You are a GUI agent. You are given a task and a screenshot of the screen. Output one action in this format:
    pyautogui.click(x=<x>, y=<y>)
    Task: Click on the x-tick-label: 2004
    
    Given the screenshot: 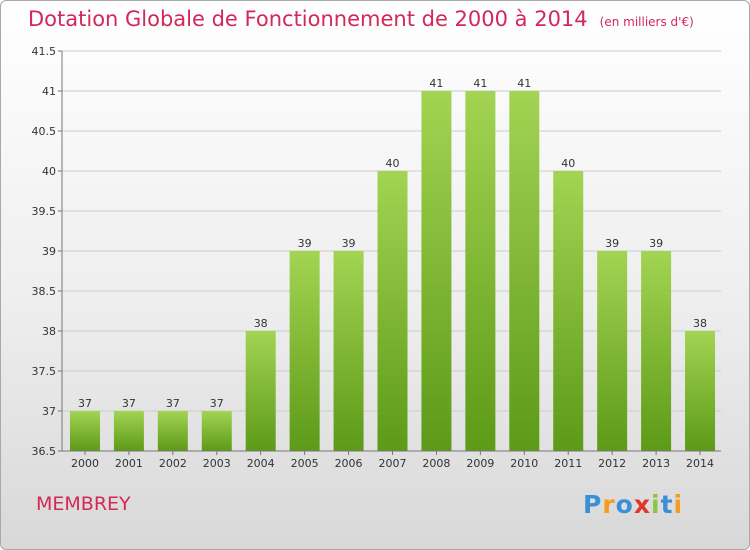 What is the action you would take?
    pyautogui.click(x=261, y=463)
    